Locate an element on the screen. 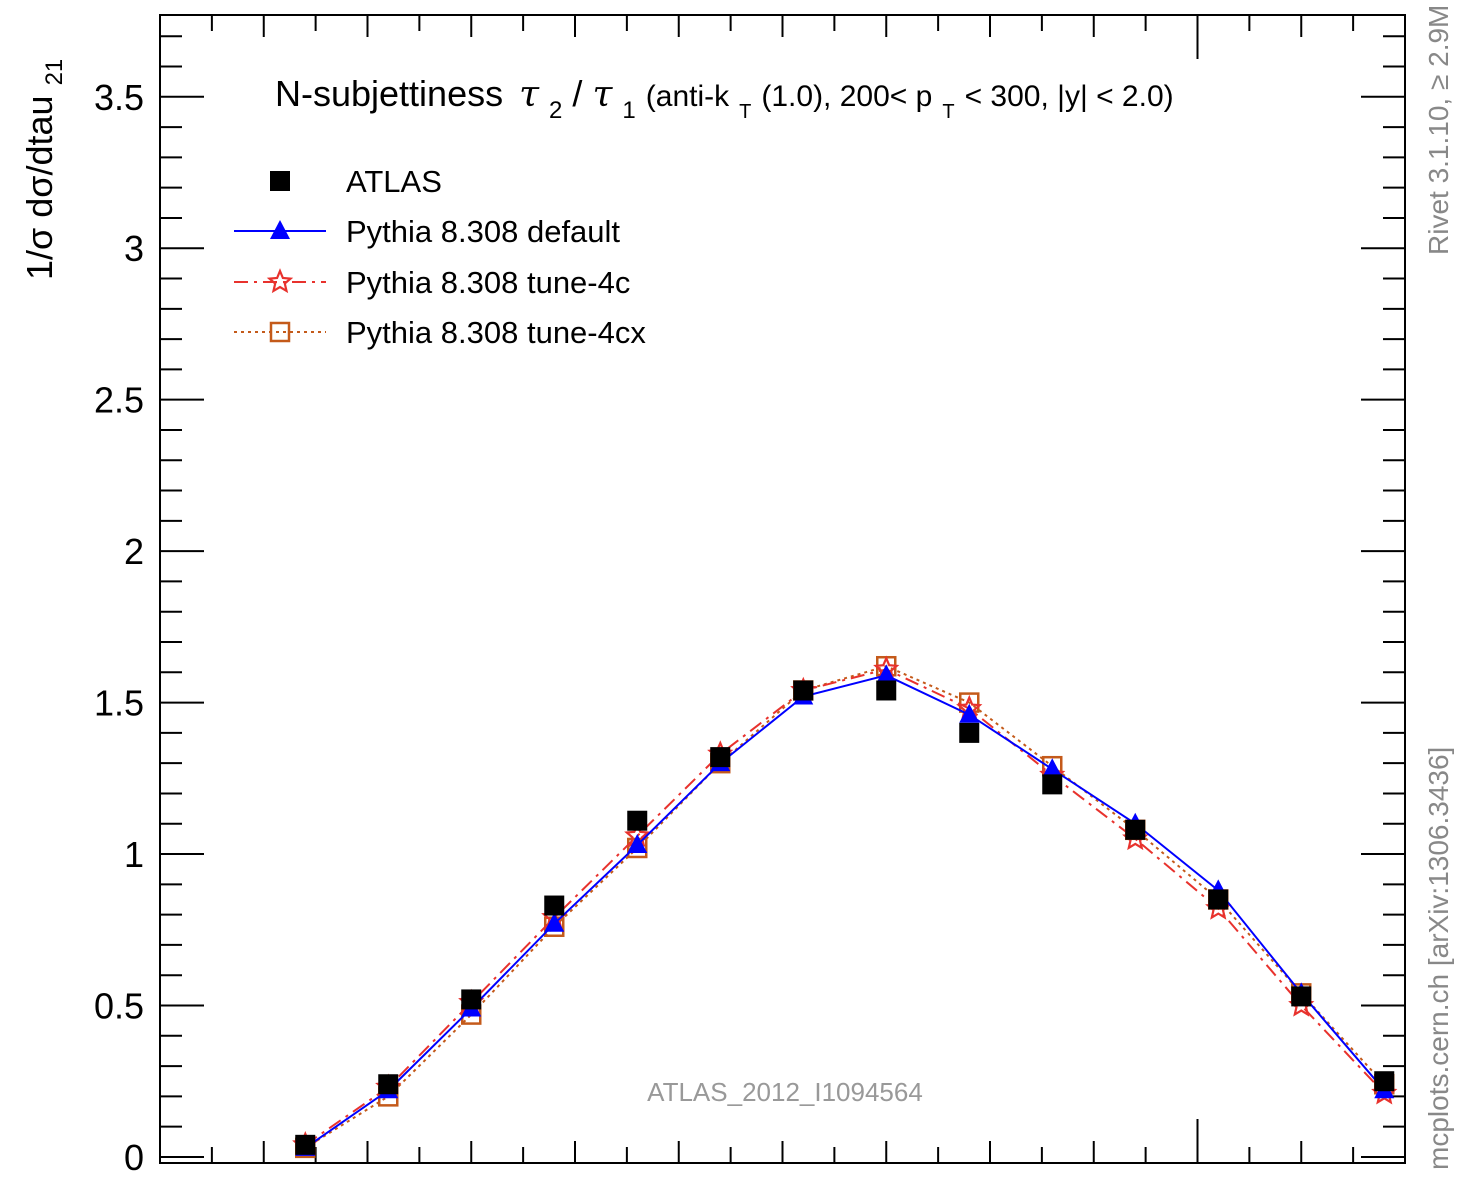  y-tick-label: 2.5 is located at coordinates (119, 400).